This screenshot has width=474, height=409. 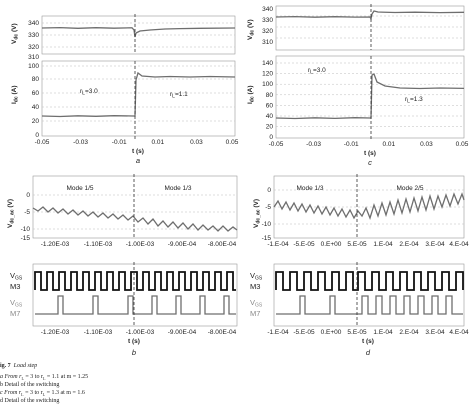 What do you see at coordinates (25, 366) in the screenshot?
I see `figure-title: Load step` at bounding box center [25, 366].